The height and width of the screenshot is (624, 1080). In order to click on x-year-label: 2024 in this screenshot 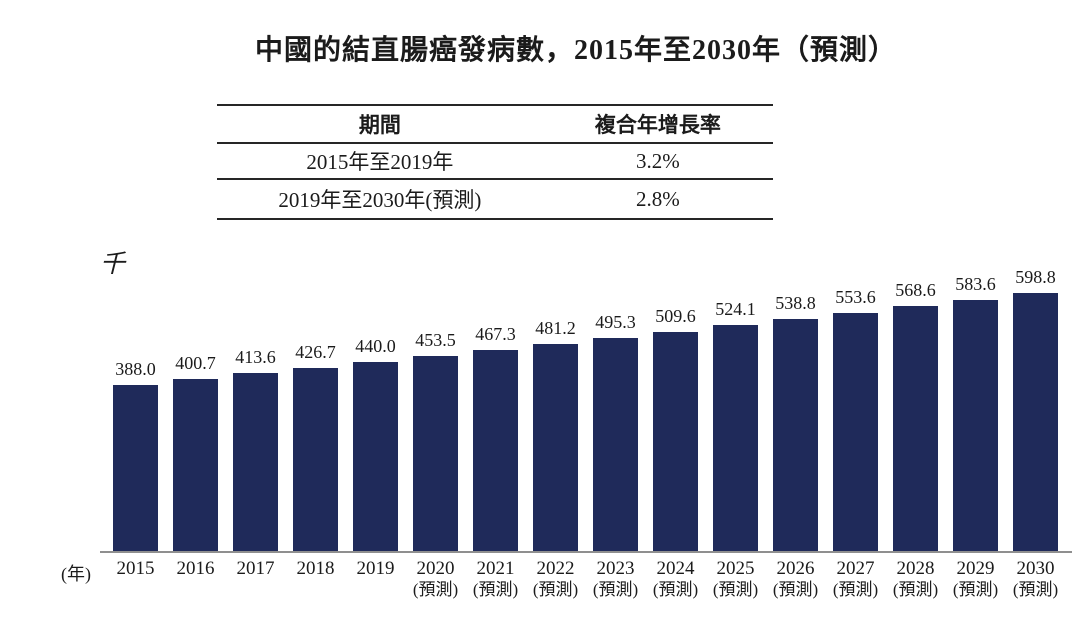, I will do `click(675, 568)`.